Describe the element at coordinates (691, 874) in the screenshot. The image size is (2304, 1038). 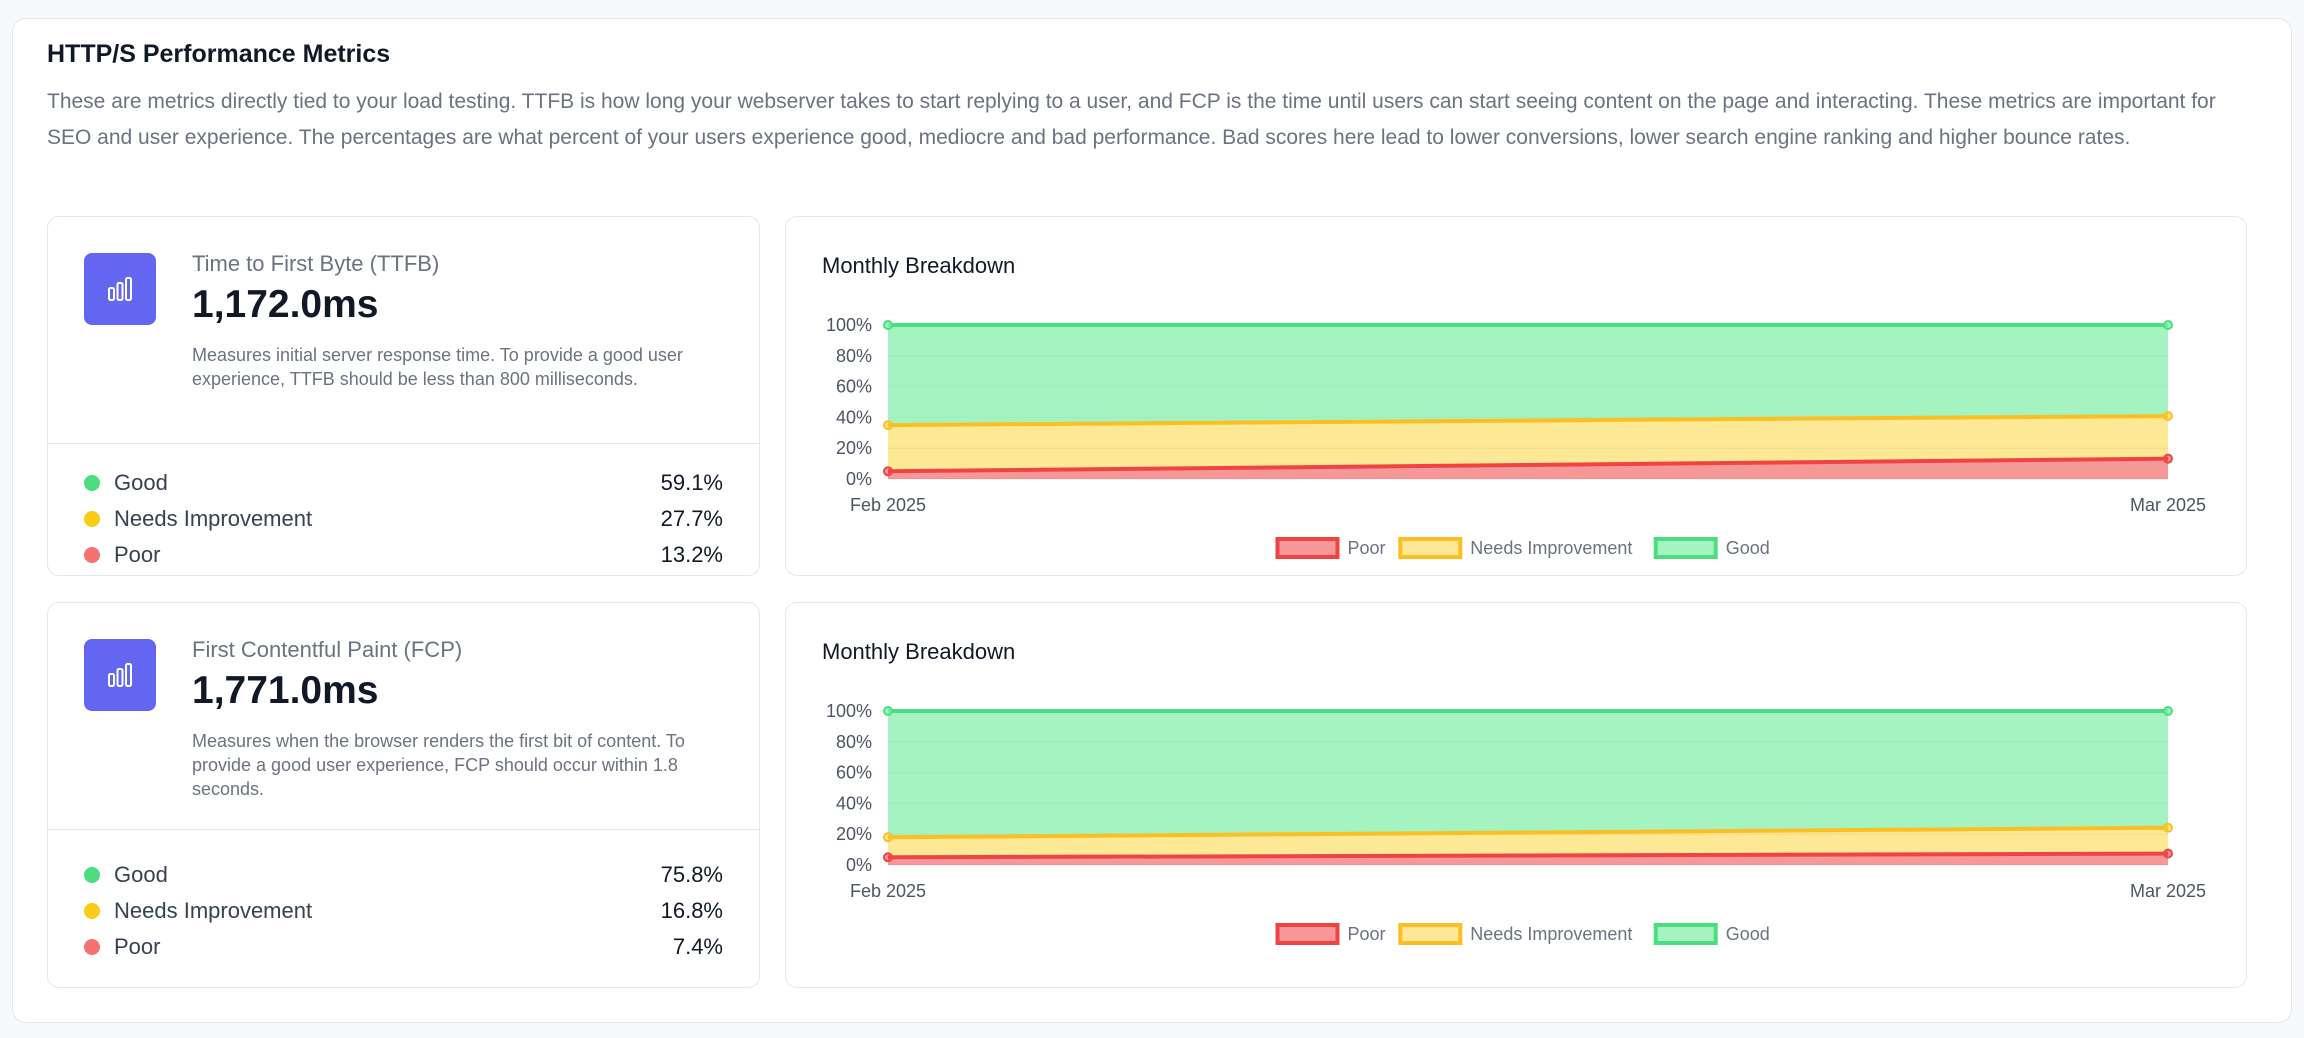
I see `stat-pct: 75.8%` at that location.